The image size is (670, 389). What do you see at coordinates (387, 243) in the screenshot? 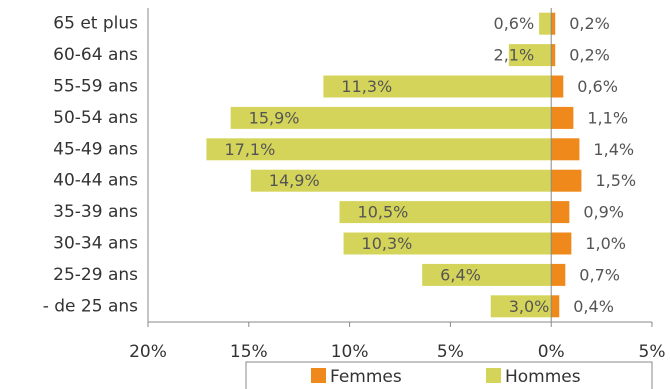
I see `value-label: 10,3%` at bounding box center [387, 243].